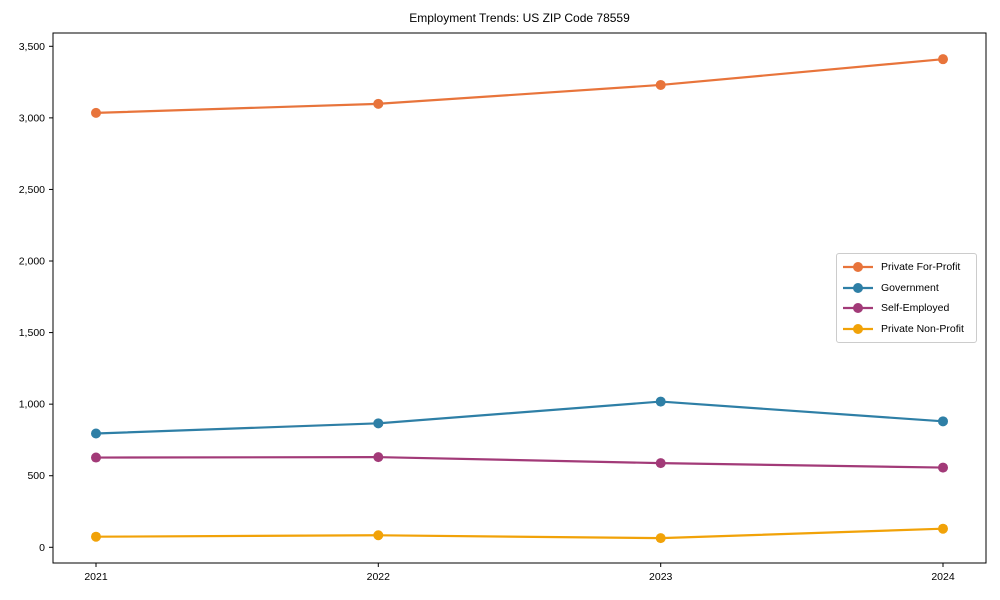 Image resolution: width=1000 pixels, height=600 pixels. I want to click on legend-item-private-for-profit: Private For-Profit, so click(906, 267).